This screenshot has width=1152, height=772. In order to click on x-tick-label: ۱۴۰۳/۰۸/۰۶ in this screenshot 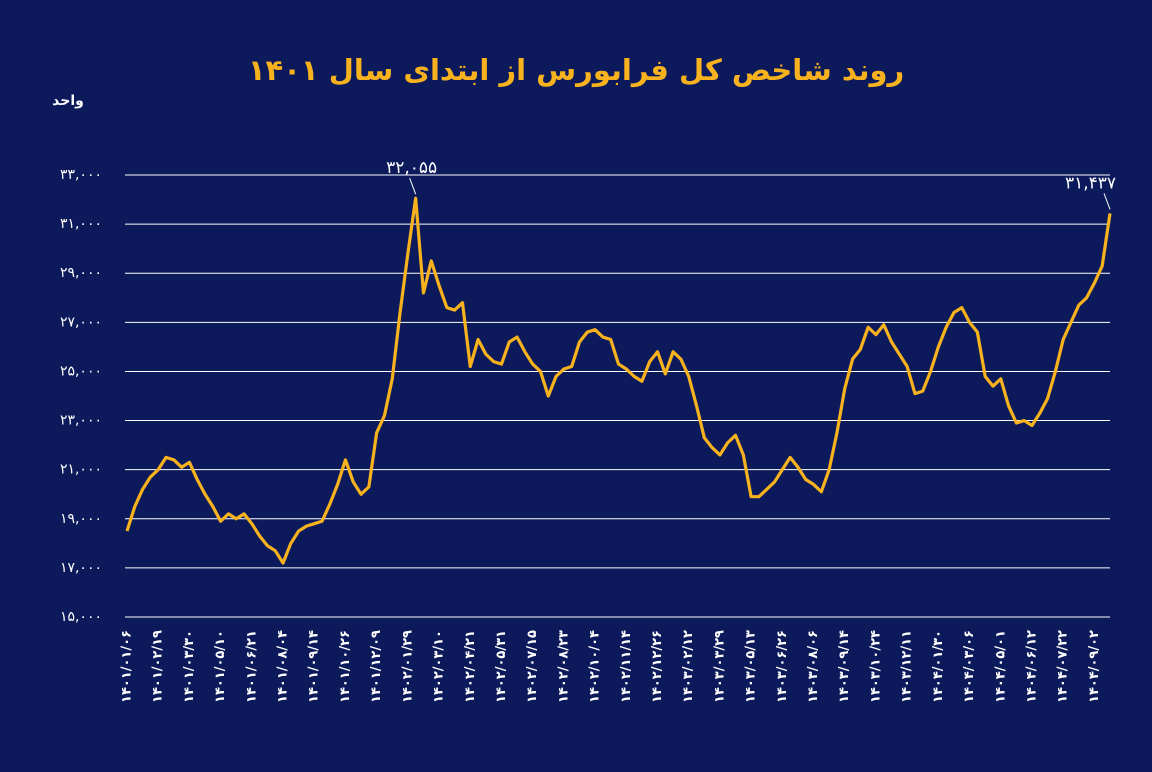, I will do `click(813, 666)`.